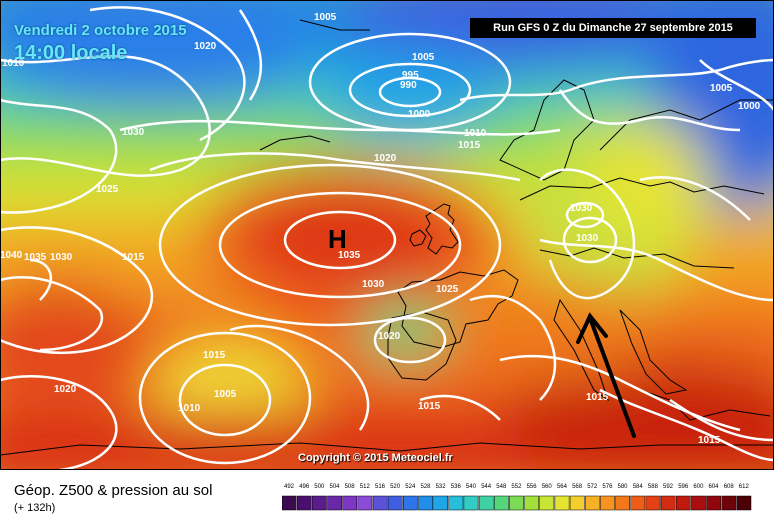 The width and height of the screenshot is (774, 529). Describe the element at coordinates (623, 487) in the screenshot. I see `scale-label: 580` at that location.